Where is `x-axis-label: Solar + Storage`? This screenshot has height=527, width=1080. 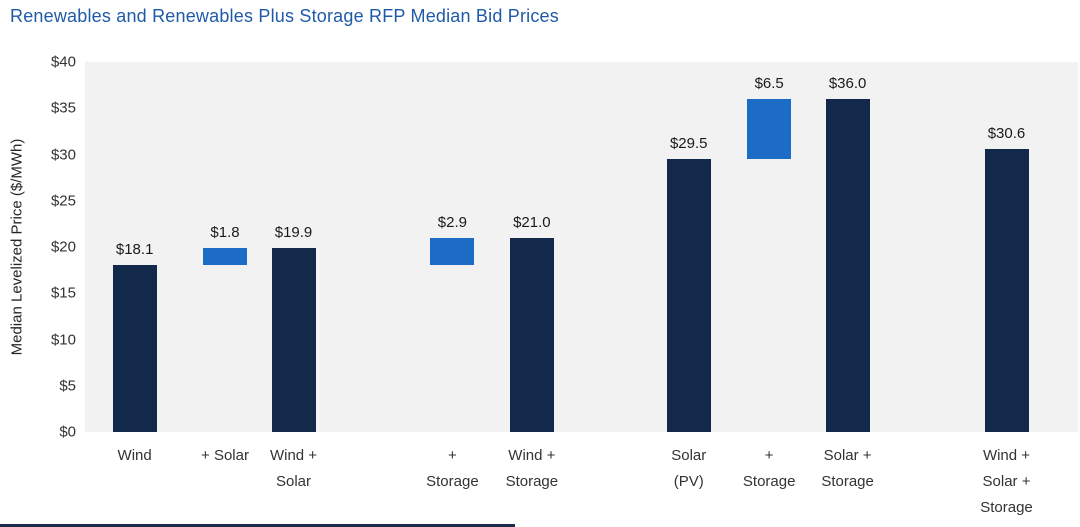
x-axis-label: Solar + Storage is located at coordinates (847, 468).